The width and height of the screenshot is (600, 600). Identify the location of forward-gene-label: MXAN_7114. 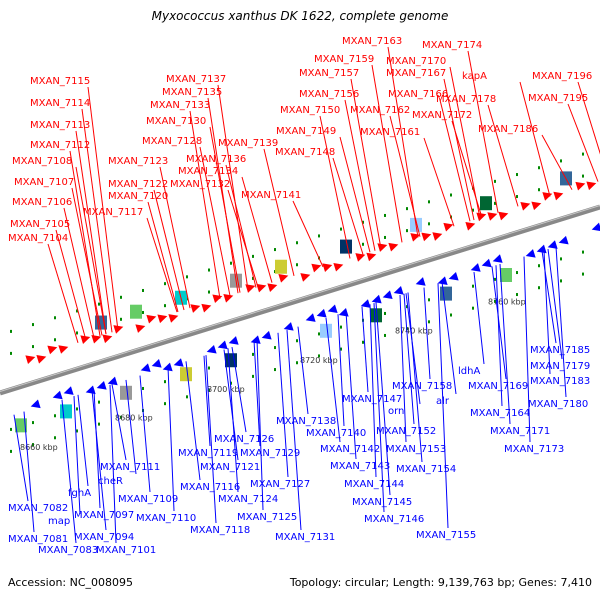
(60, 103).